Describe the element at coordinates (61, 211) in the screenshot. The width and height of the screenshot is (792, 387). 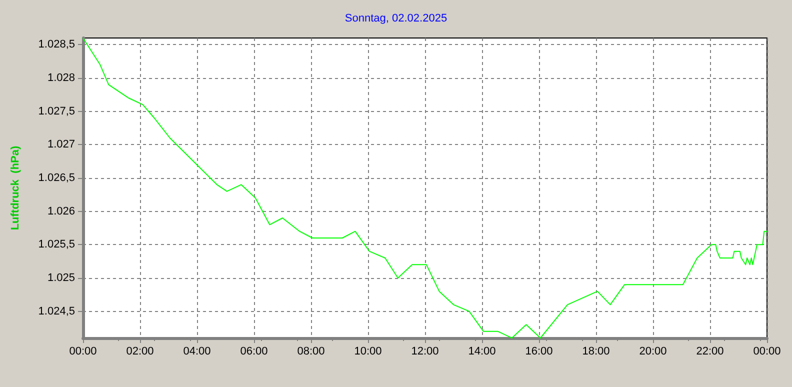
I see `y-tick-label: 1.026` at that location.